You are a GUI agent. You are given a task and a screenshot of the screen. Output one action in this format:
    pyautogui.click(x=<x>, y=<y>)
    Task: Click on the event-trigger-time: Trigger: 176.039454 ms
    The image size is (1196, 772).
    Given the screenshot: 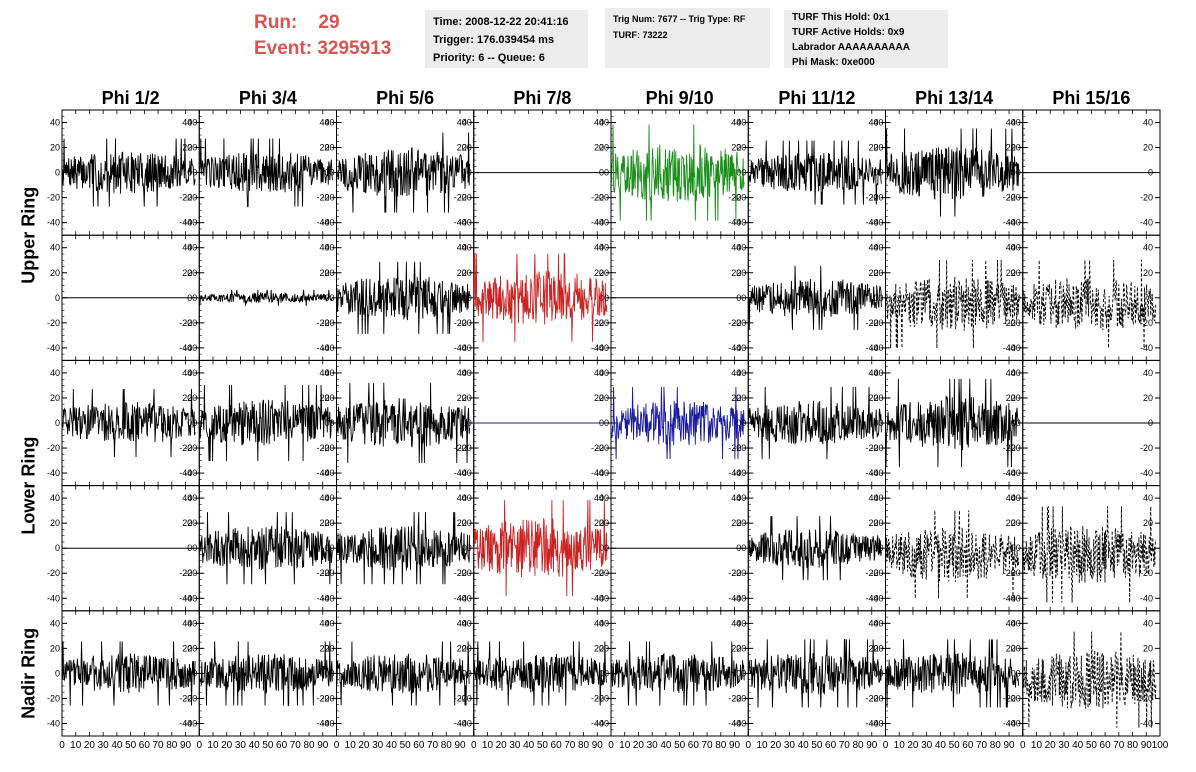 What is the action you would take?
    pyautogui.click(x=494, y=40)
    